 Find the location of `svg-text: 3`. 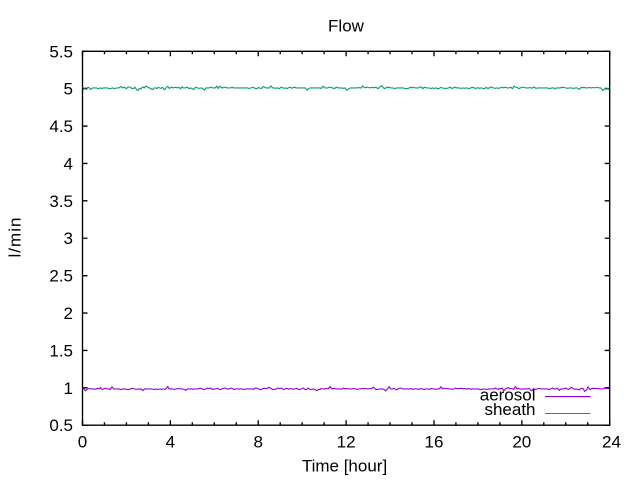

svg-text: 3 is located at coordinates (68, 238).